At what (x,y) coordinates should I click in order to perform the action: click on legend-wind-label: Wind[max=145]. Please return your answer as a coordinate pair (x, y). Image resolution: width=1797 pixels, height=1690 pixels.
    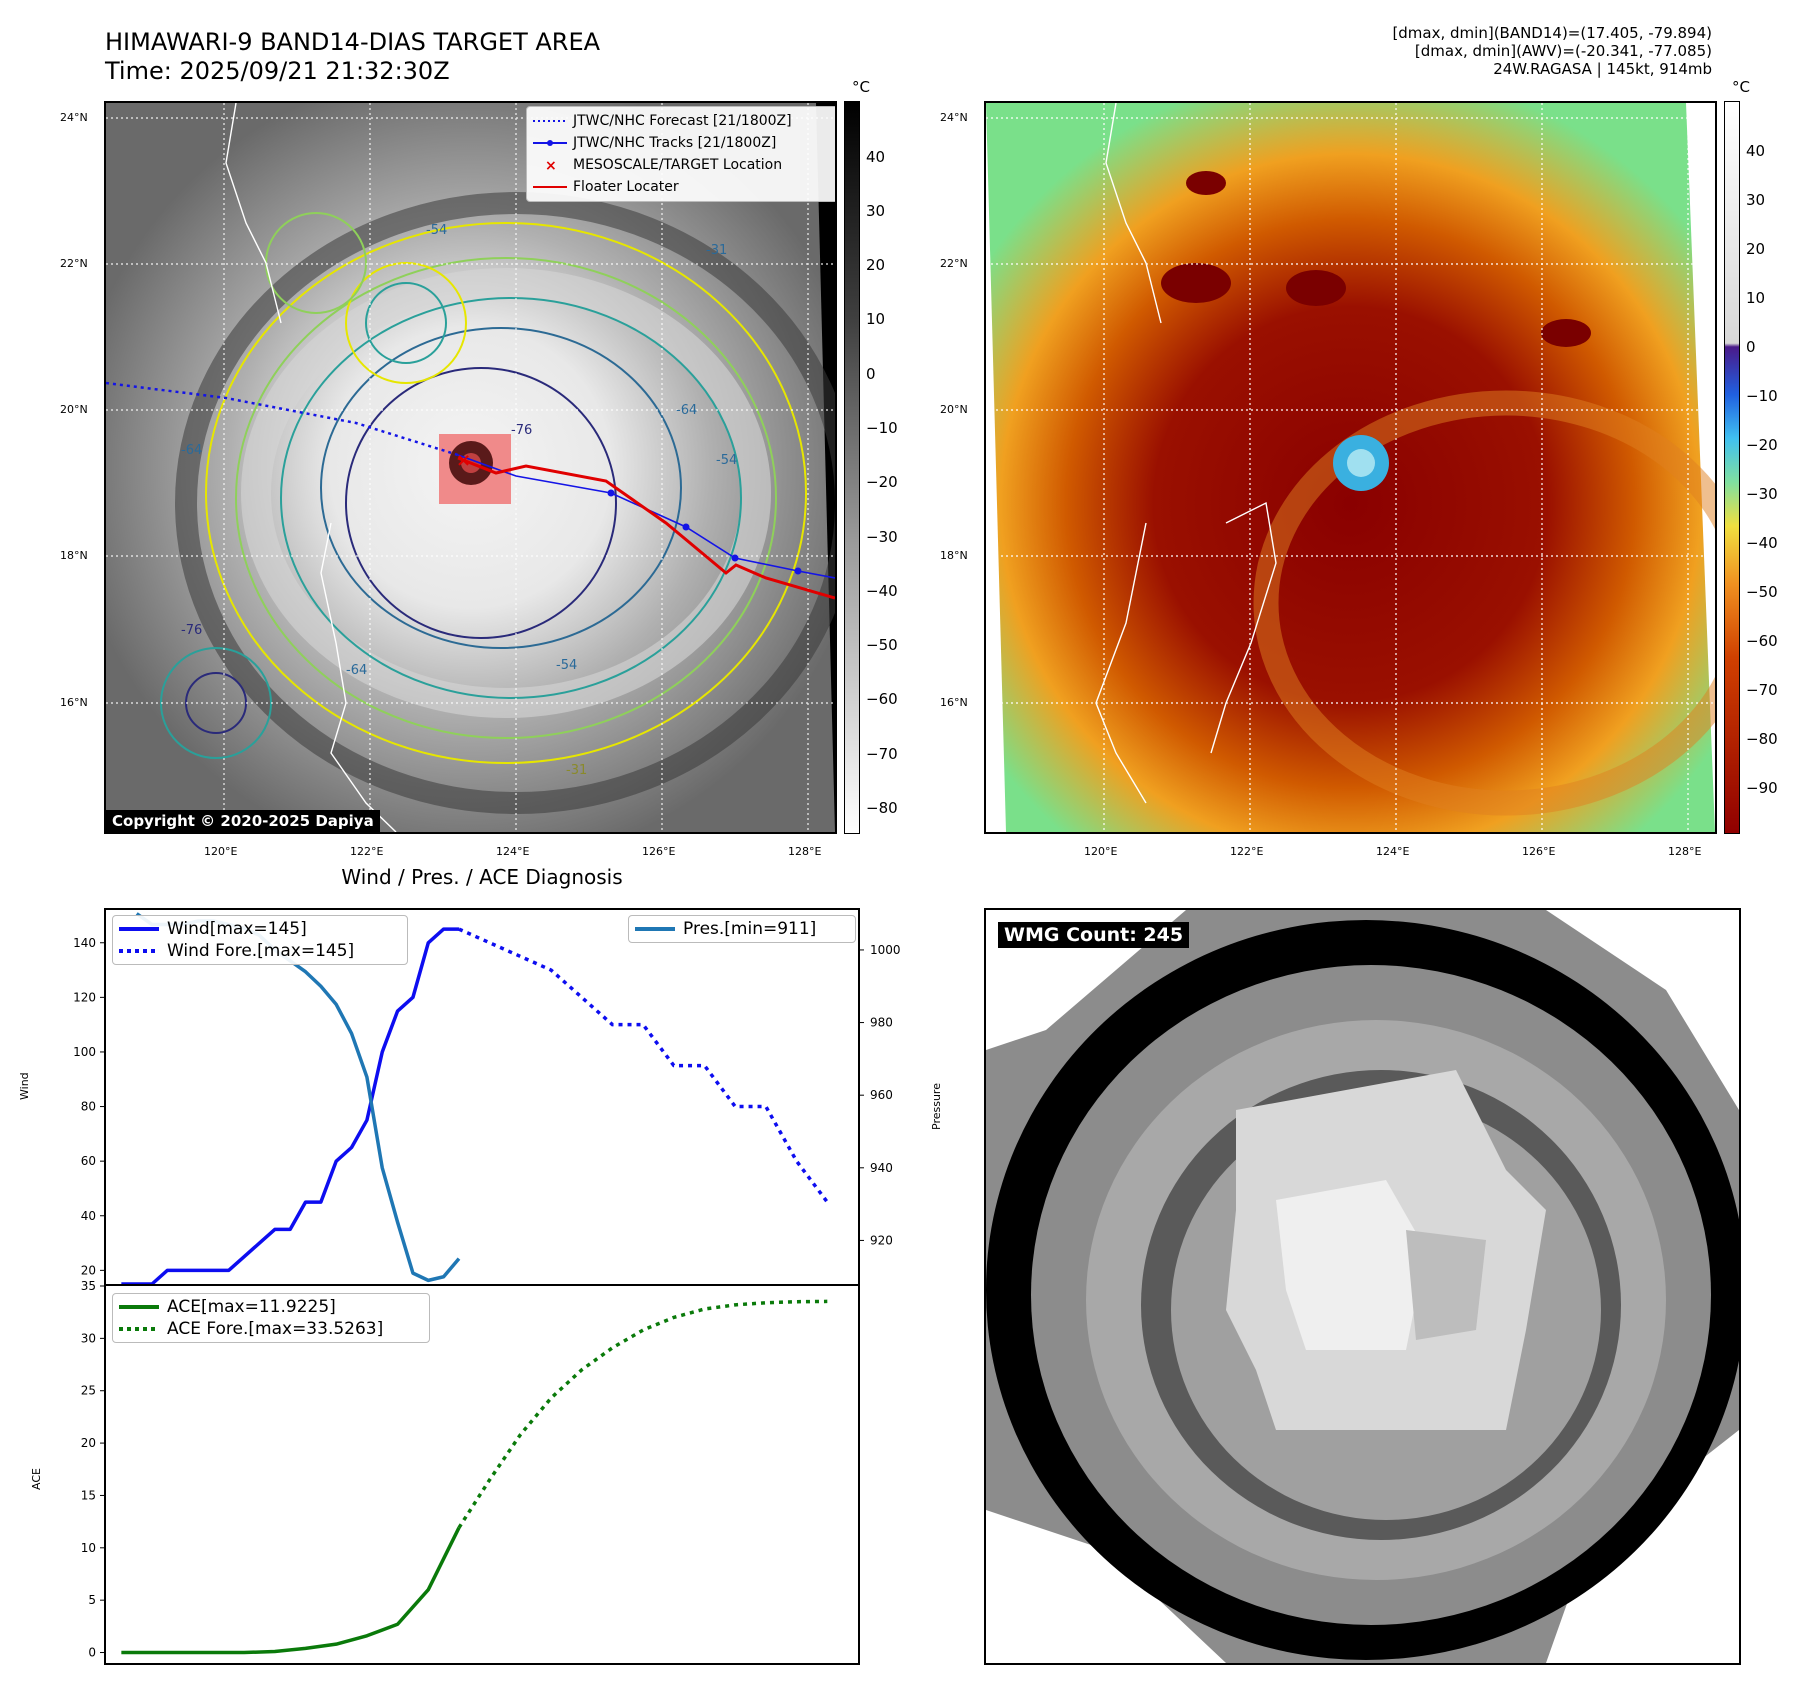
    Looking at the image, I should click on (237, 929).